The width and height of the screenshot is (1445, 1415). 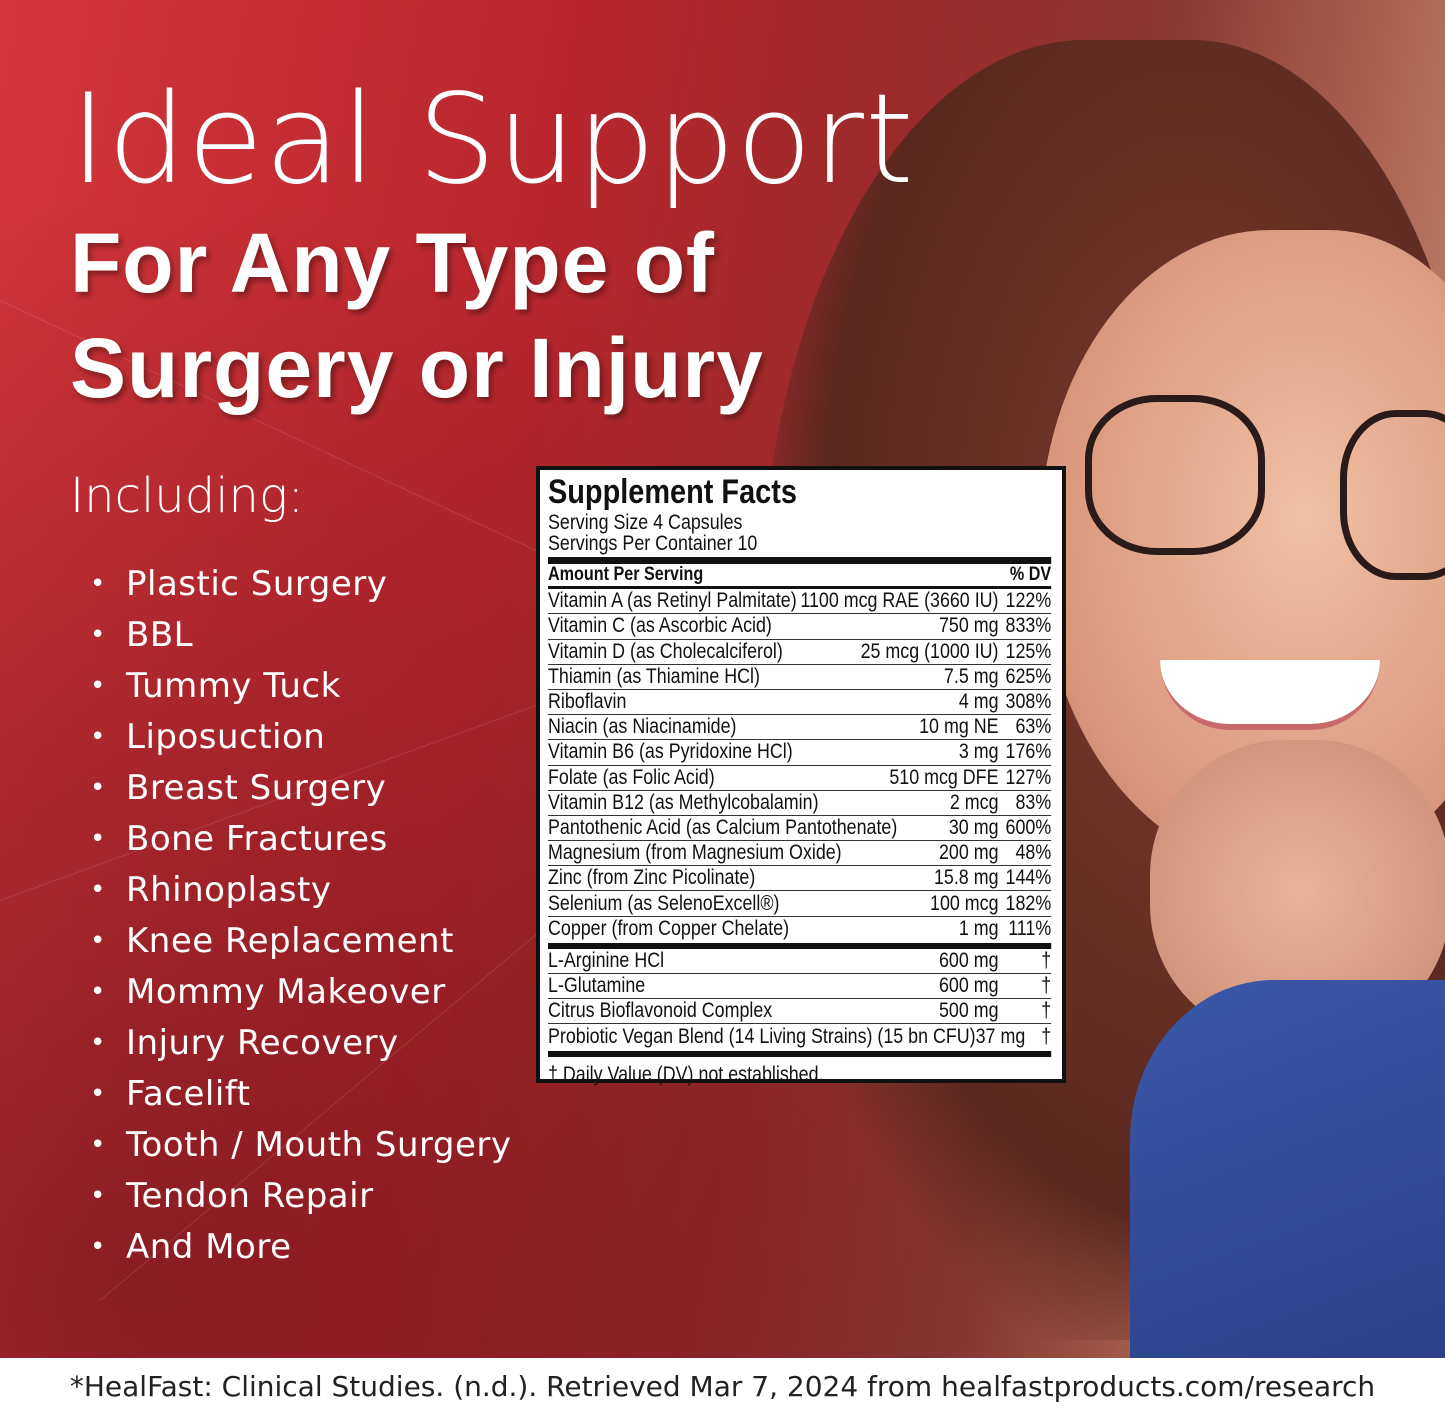 I want to click on ingredient-dv: †, so click(x=1046, y=986).